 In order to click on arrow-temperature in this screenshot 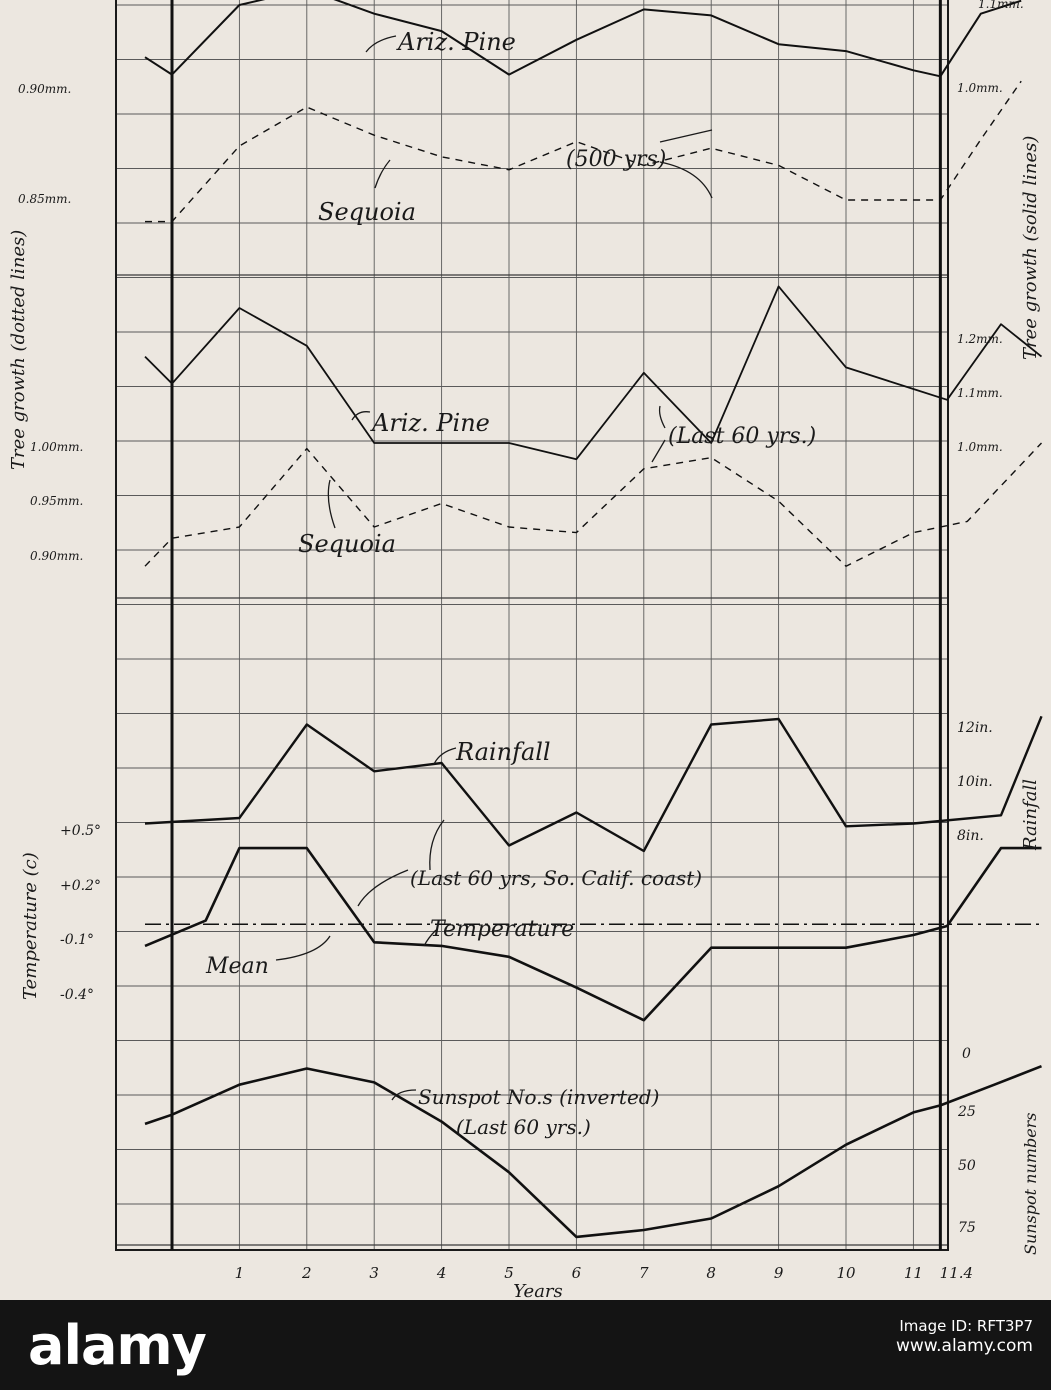, I will do `click(430, 938)`.